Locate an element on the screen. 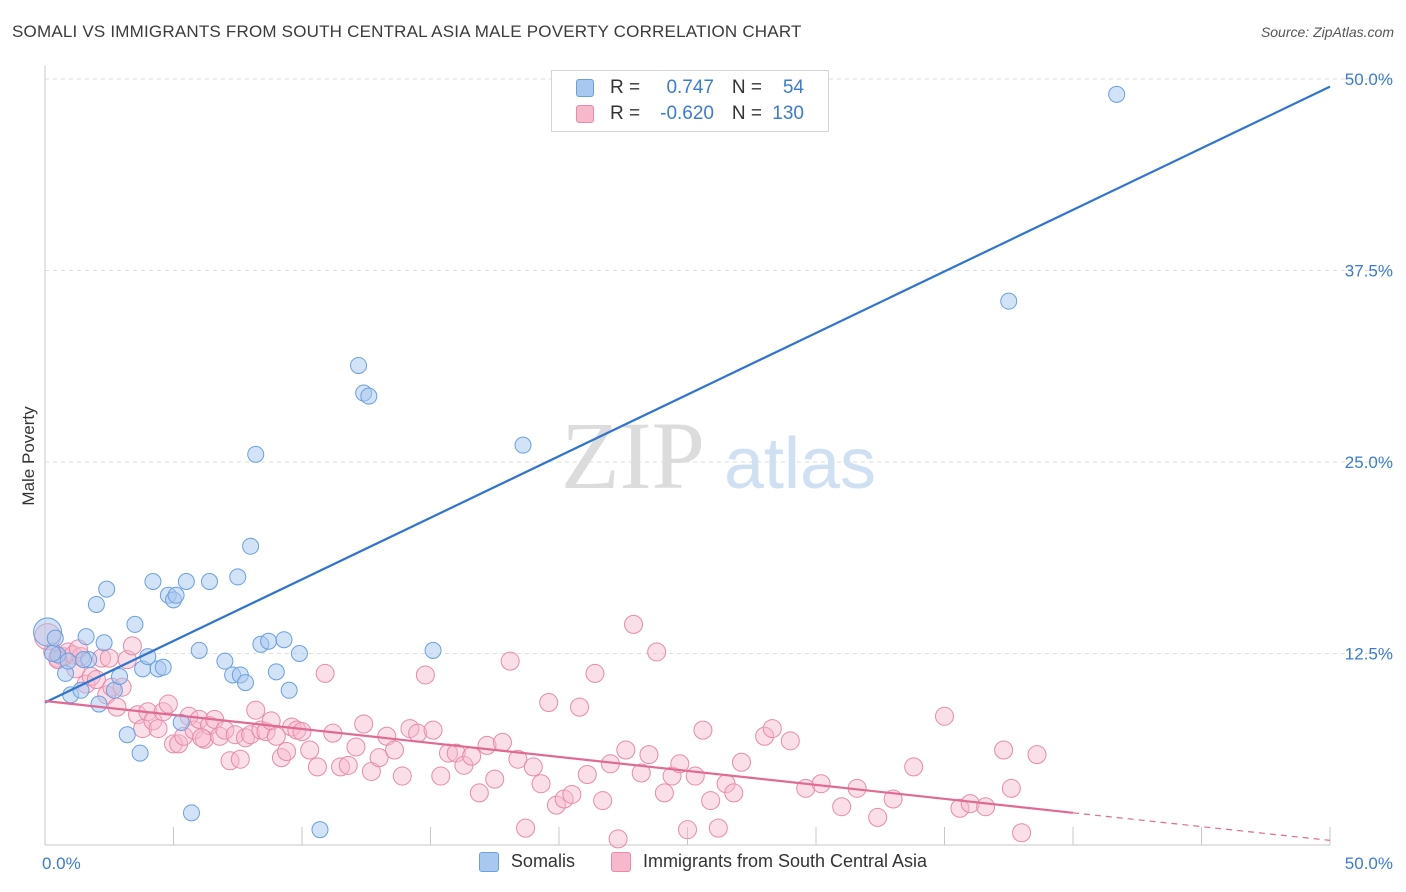  bottom-legend-immigrants: Immigrants from South Central Asia is located at coordinates (769, 861).